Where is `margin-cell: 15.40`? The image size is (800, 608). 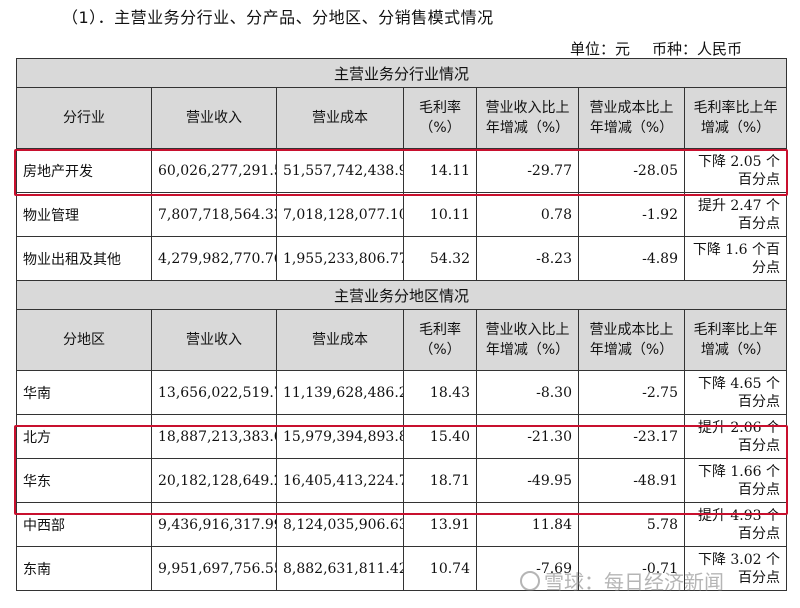
margin-cell: 15.40 is located at coordinates (440, 436).